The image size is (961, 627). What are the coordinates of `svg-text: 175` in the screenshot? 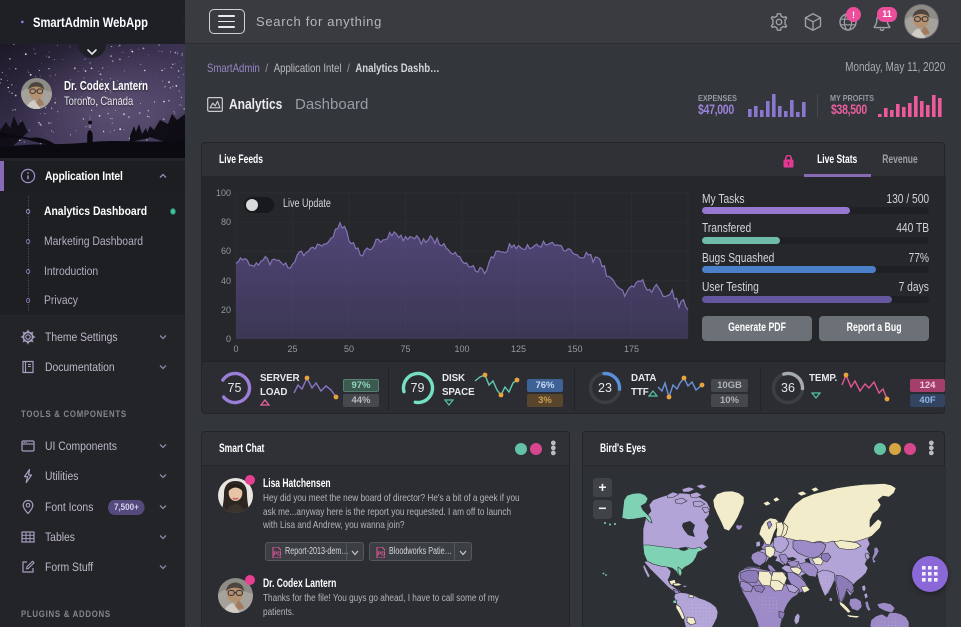 It's located at (631, 349).